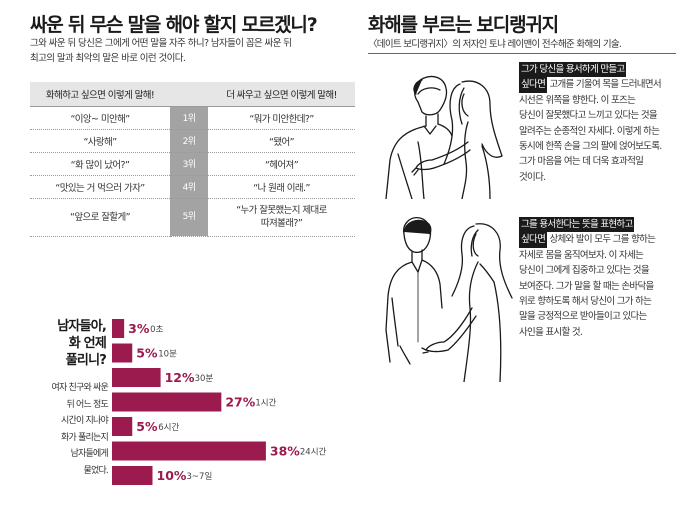 This screenshot has height=511, width=700. I want to click on bad-phrase: “헤어져”, so click(281, 164).